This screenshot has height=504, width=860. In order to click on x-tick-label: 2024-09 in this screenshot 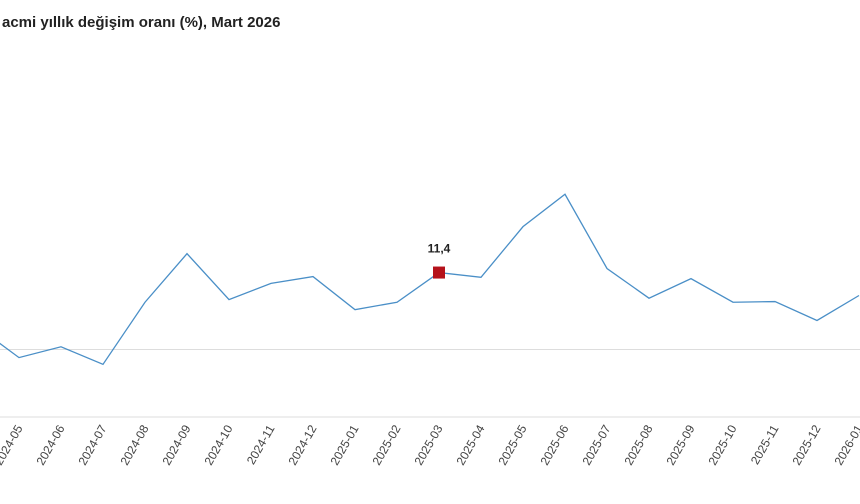, I will do `click(176, 444)`.